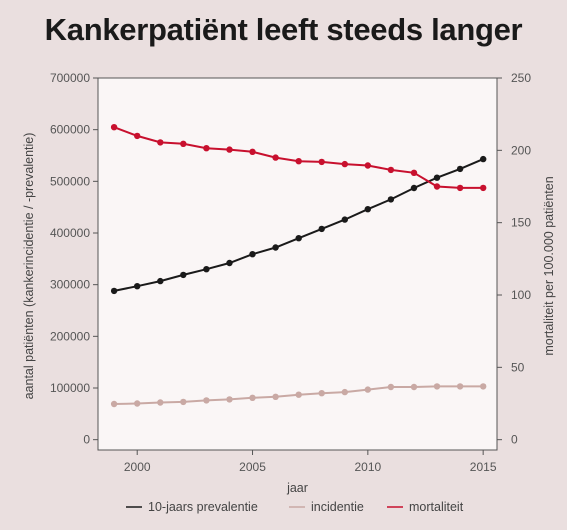  What do you see at coordinates (70, 78) in the screenshot?
I see `y-left-tick-label: 700000` at bounding box center [70, 78].